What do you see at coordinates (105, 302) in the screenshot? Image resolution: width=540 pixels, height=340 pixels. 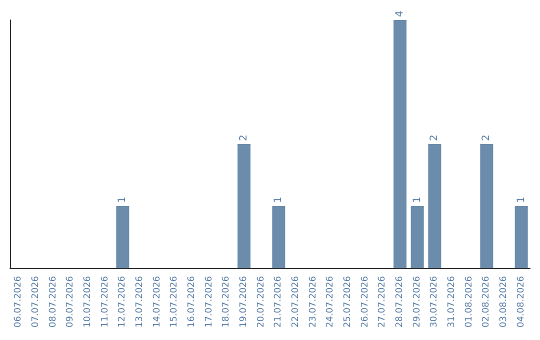 I see `x-tick-label: 11.07.2026` at bounding box center [105, 302].